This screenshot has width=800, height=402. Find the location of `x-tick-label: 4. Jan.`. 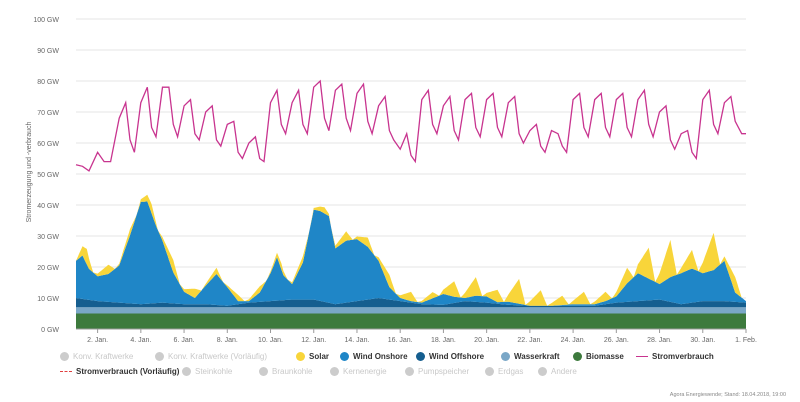

x-tick-label: 4. Jan. is located at coordinates (140, 340).